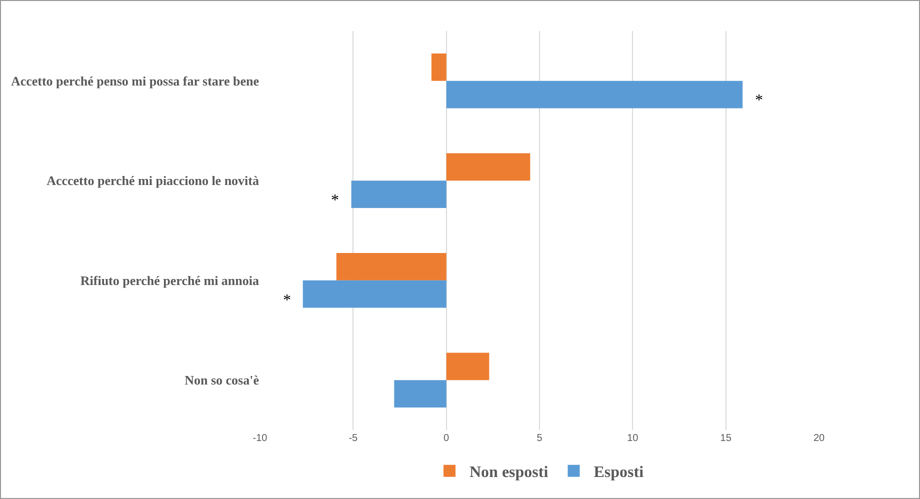 The width and height of the screenshot is (920, 499). What do you see at coordinates (170, 280) in the screenshot?
I see `y-tick-label: Rifiuto perché perché mi annoia` at bounding box center [170, 280].